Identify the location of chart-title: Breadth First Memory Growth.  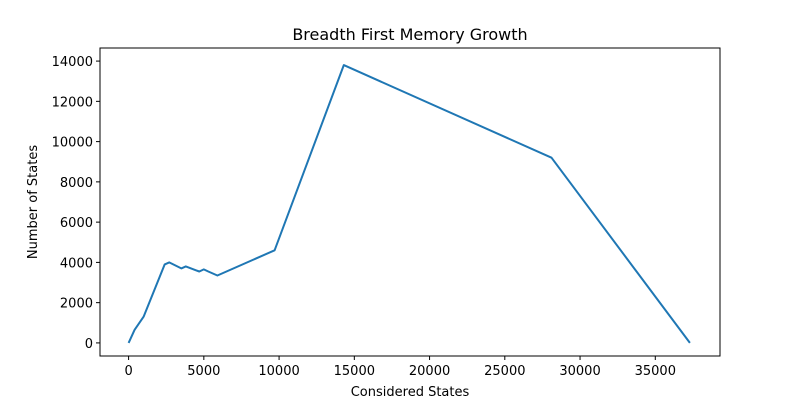
(409, 34).